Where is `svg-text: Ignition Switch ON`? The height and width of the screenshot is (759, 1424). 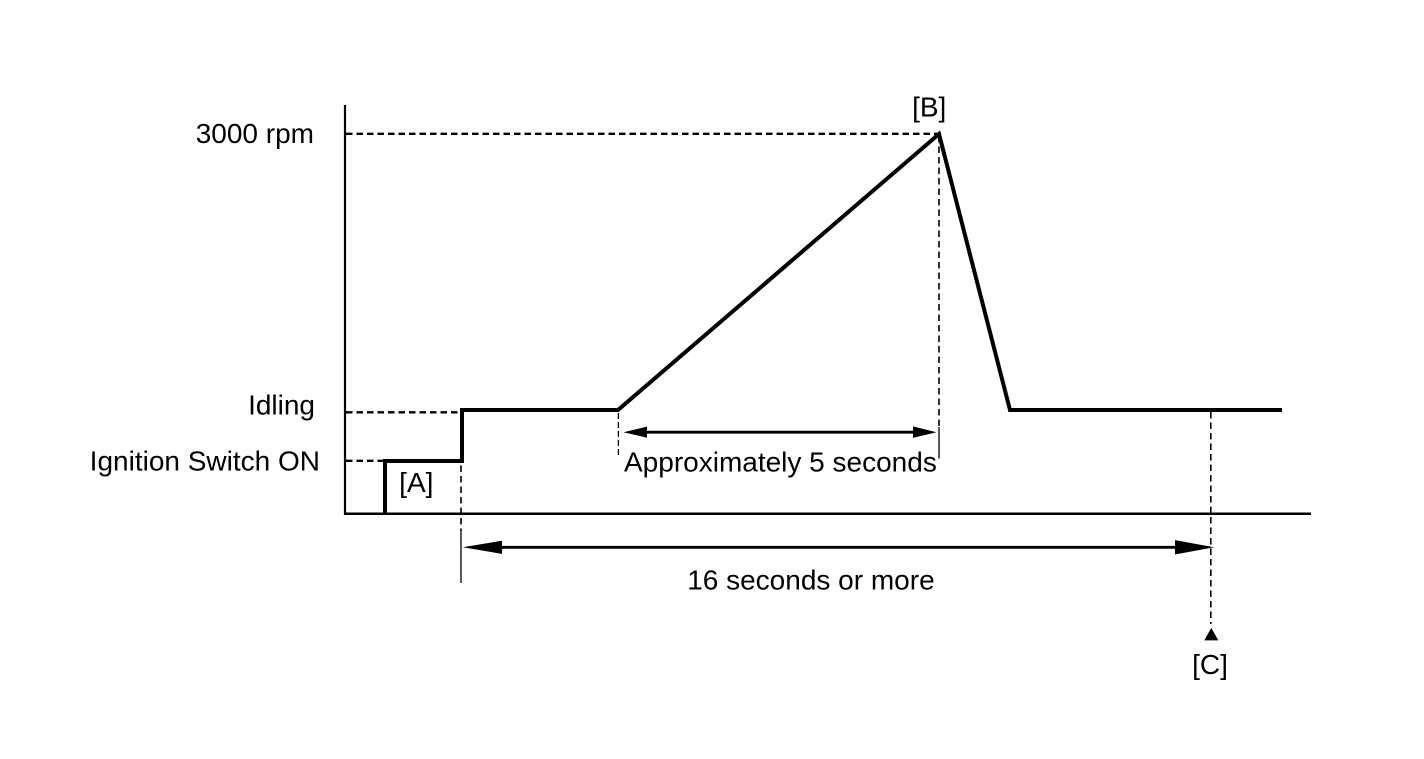
svg-text: Ignition Switch ON is located at coordinates (205, 461).